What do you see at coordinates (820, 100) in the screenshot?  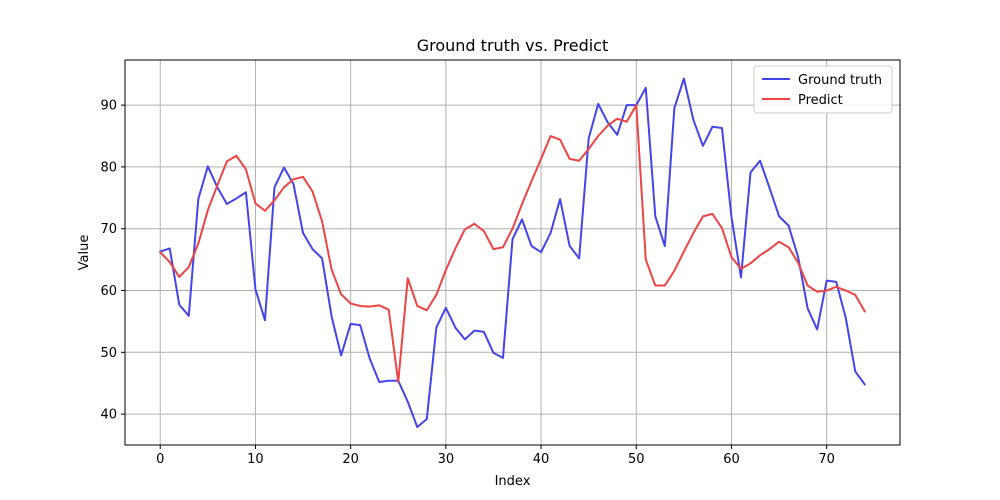 I see `legend-label-predict: Predict` at bounding box center [820, 100].